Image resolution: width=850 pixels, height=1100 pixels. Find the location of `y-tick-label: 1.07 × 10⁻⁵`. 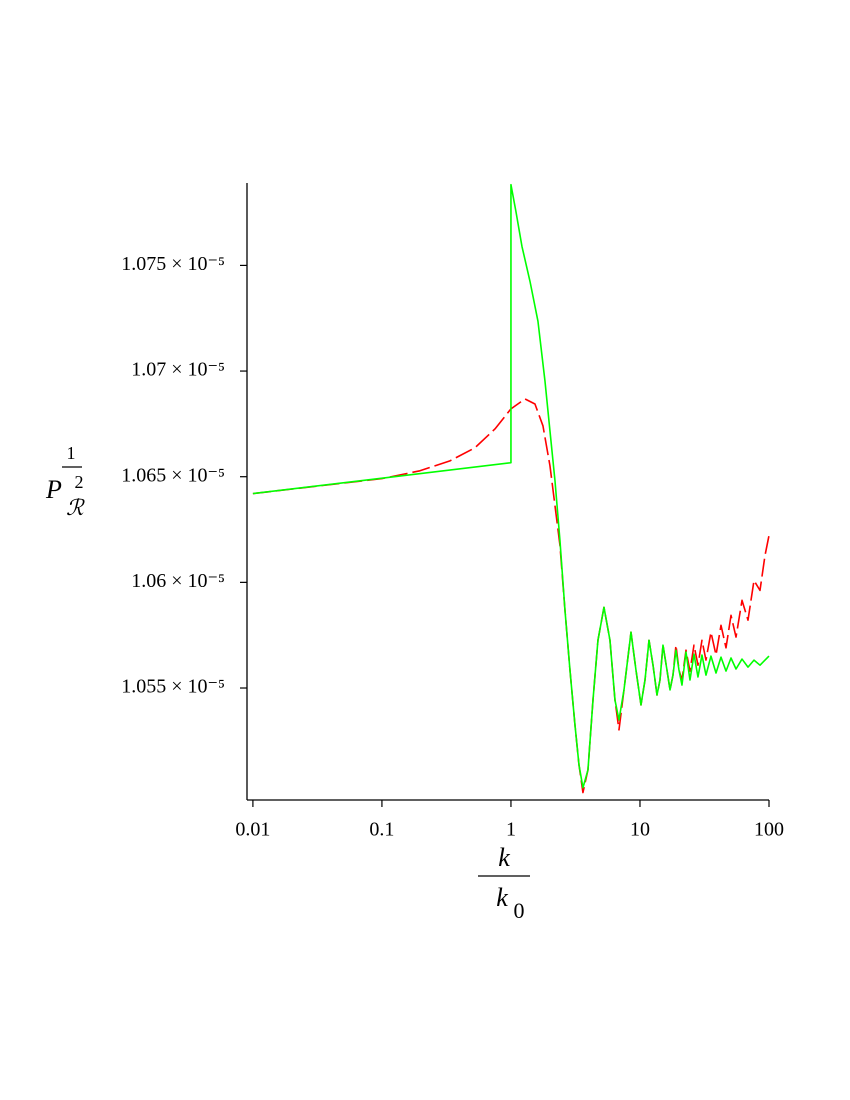

y-tick-label: 1.07 × 10⁻⁵ is located at coordinates (178, 370).